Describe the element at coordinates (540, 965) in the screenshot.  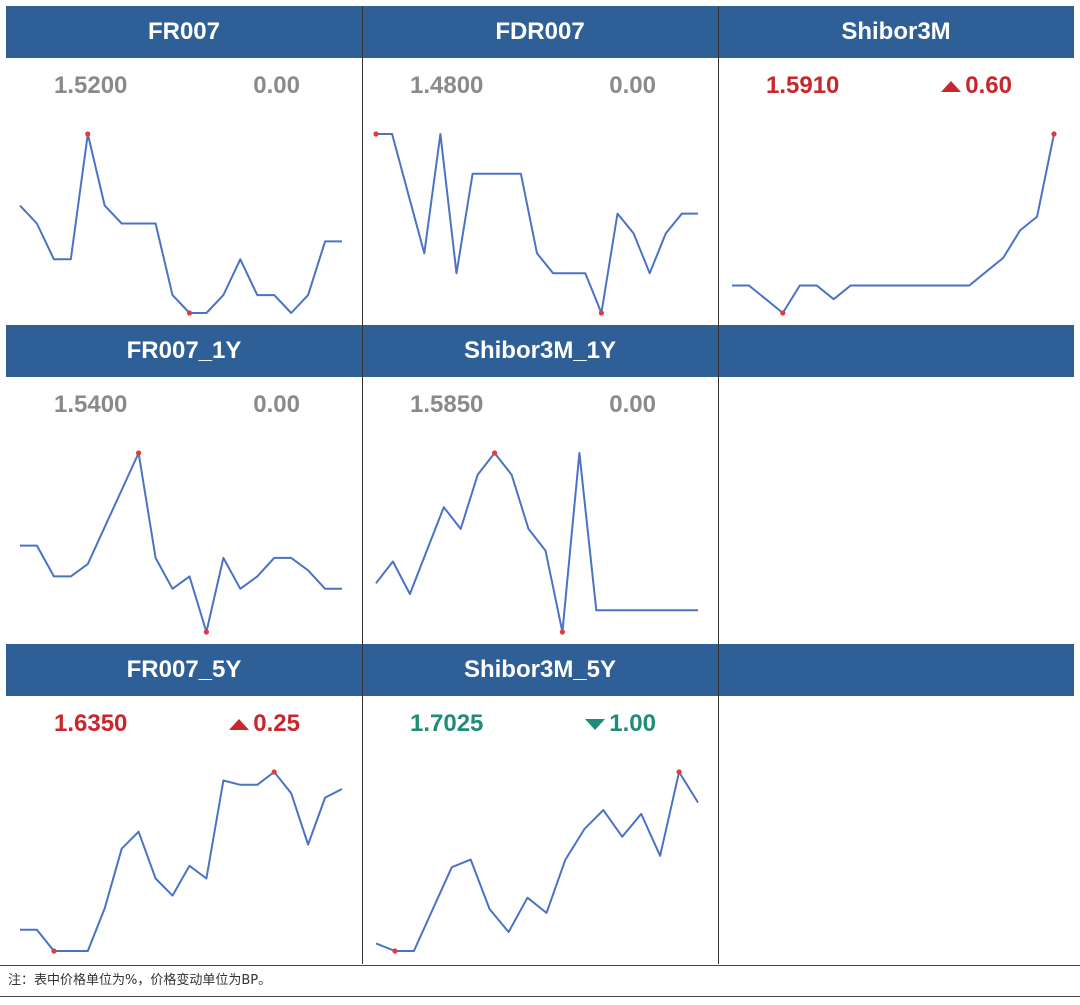
I see `note-top-rule` at that location.